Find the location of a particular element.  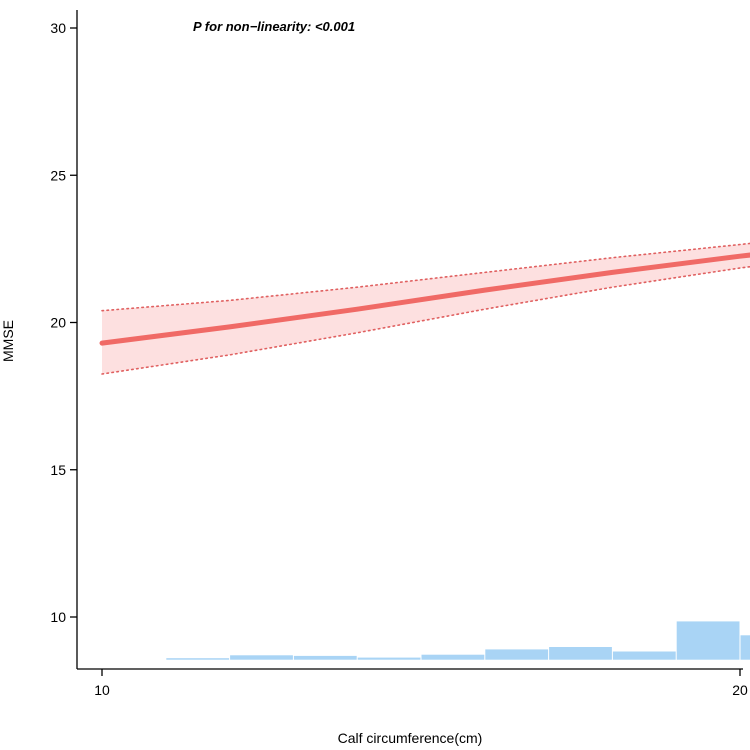

y-tick-label-10: 10 is located at coordinates (58, 617).